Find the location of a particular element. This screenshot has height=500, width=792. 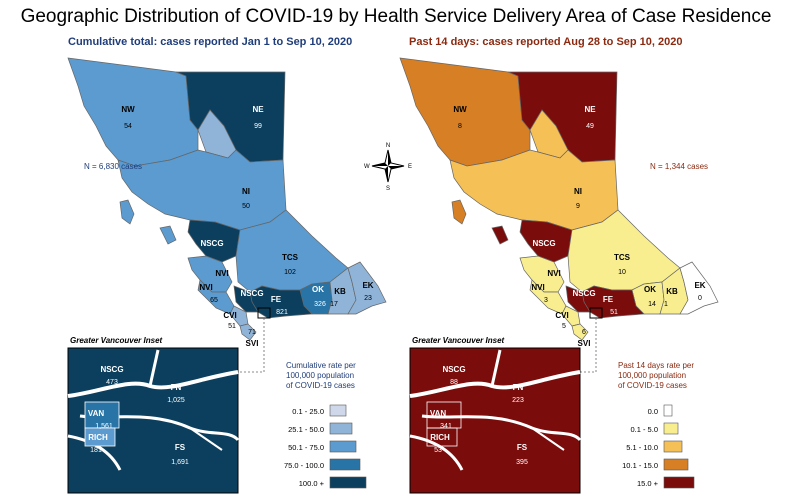

left-inset-title: Greater Vancouver Inset is located at coordinates (116, 340).